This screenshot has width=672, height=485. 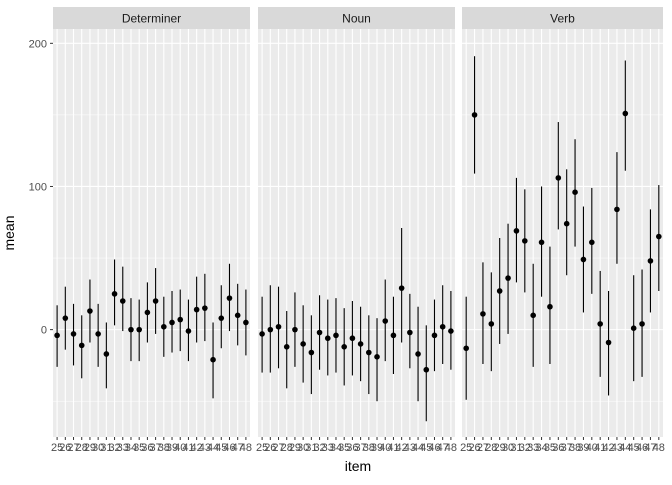 I want to click on facet-strip-label: Determiner, so click(x=151, y=19).